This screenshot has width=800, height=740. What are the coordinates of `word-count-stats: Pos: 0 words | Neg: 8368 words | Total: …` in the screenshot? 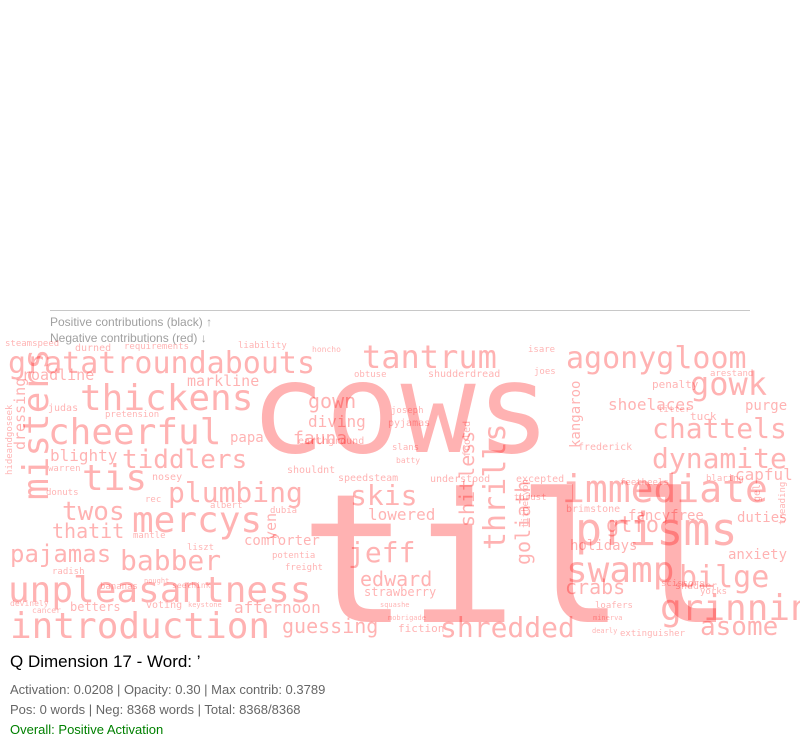 It's located at (155, 709).